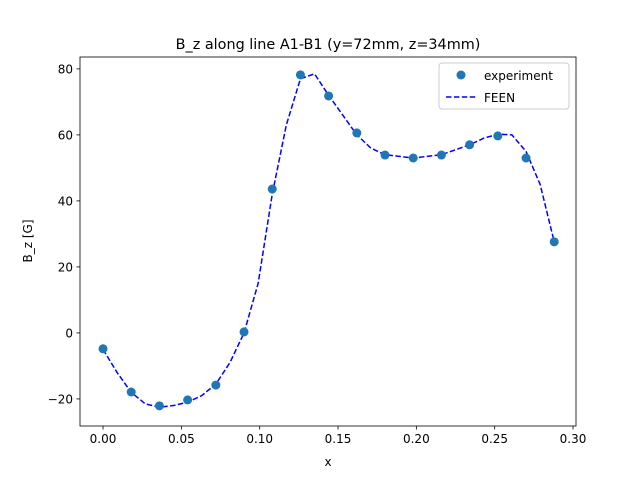 This screenshot has height=482, width=640. Describe the element at coordinates (499, 98) in the screenshot. I see `legend-label-feen: FEEN` at that location.